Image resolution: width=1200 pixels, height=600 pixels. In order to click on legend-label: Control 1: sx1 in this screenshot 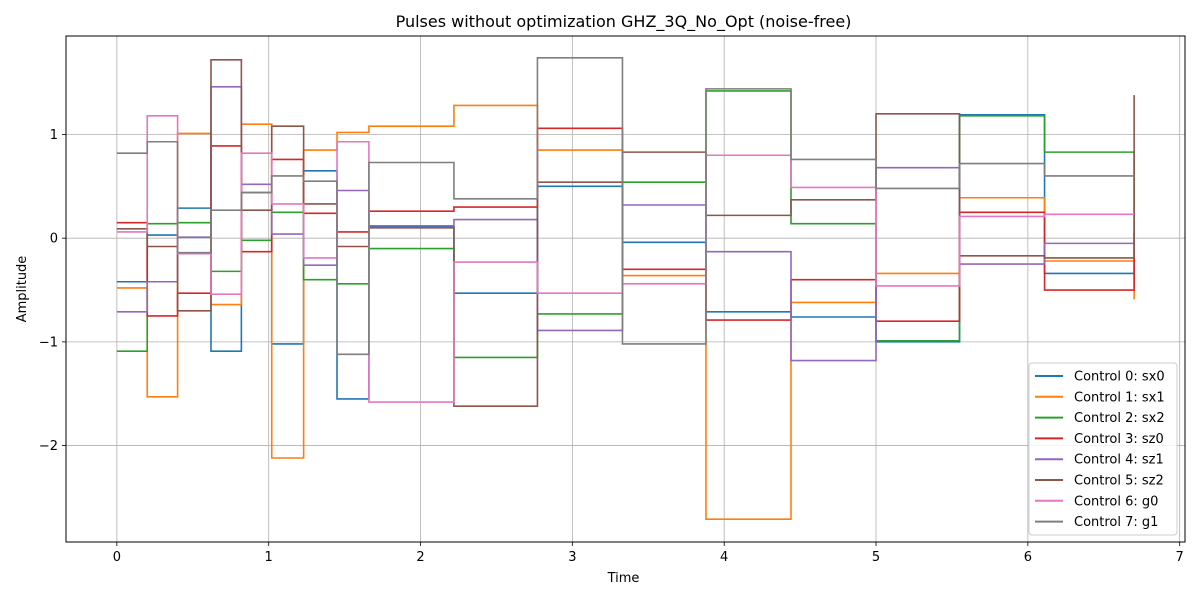, I will do `click(1119, 397)`.